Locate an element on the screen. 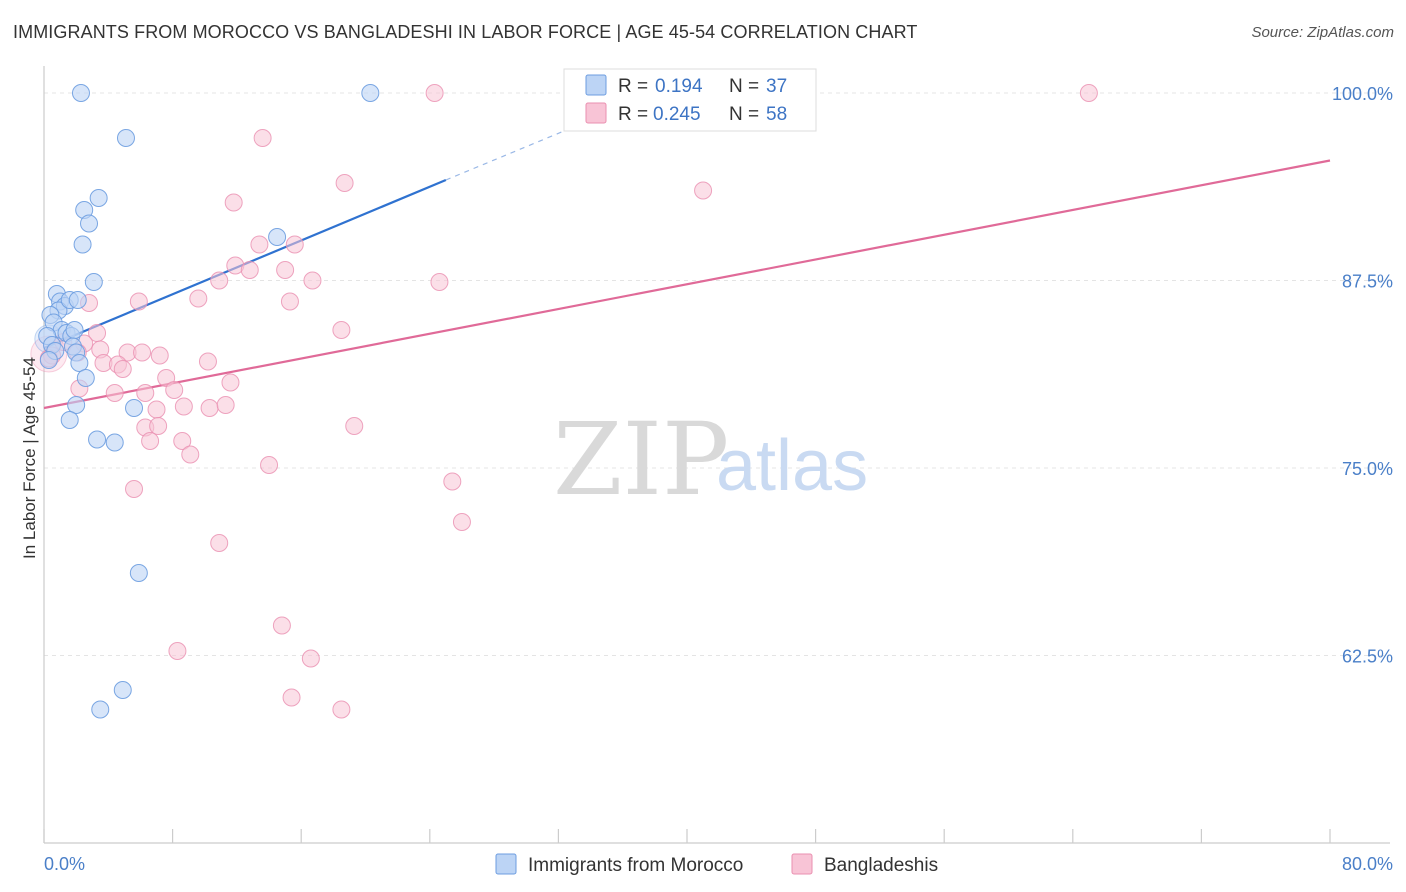 The width and height of the screenshot is (1406, 892). x-tick-labels: 0.0% 80.0% is located at coordinates (718, 864).